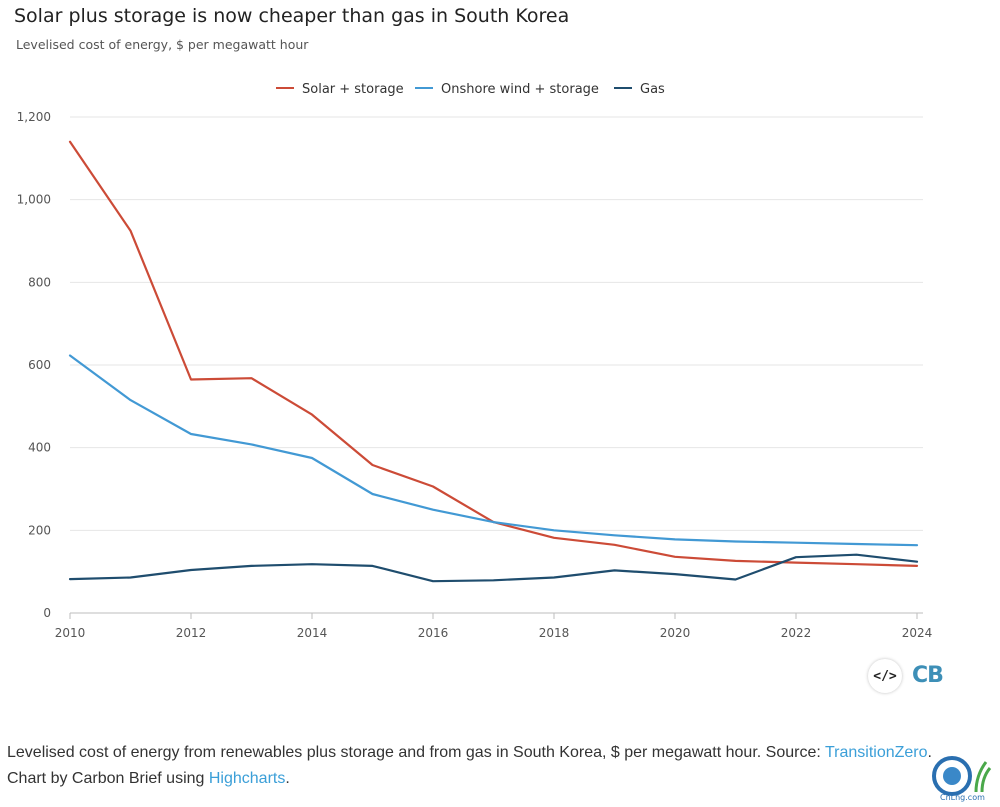  Describe the element at coordinates (962, 779) in the screenshot. I see `cnlng-watermark-icon: CnLng.com` at that location.